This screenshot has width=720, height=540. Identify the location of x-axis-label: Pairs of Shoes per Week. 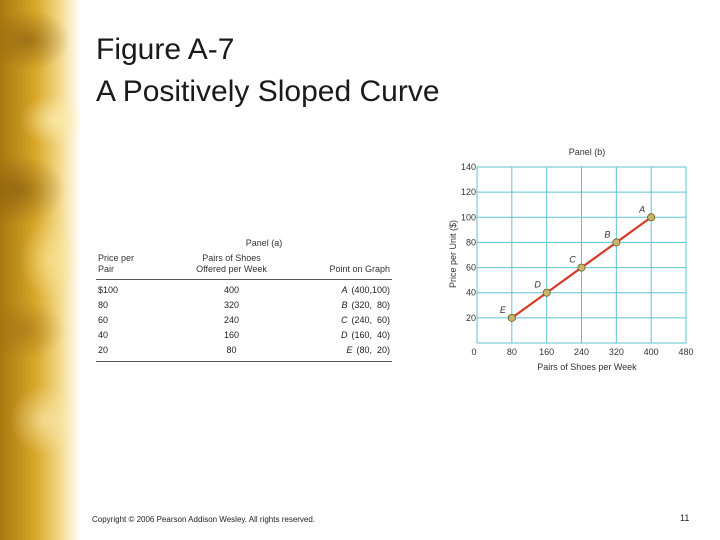
(587, 367).